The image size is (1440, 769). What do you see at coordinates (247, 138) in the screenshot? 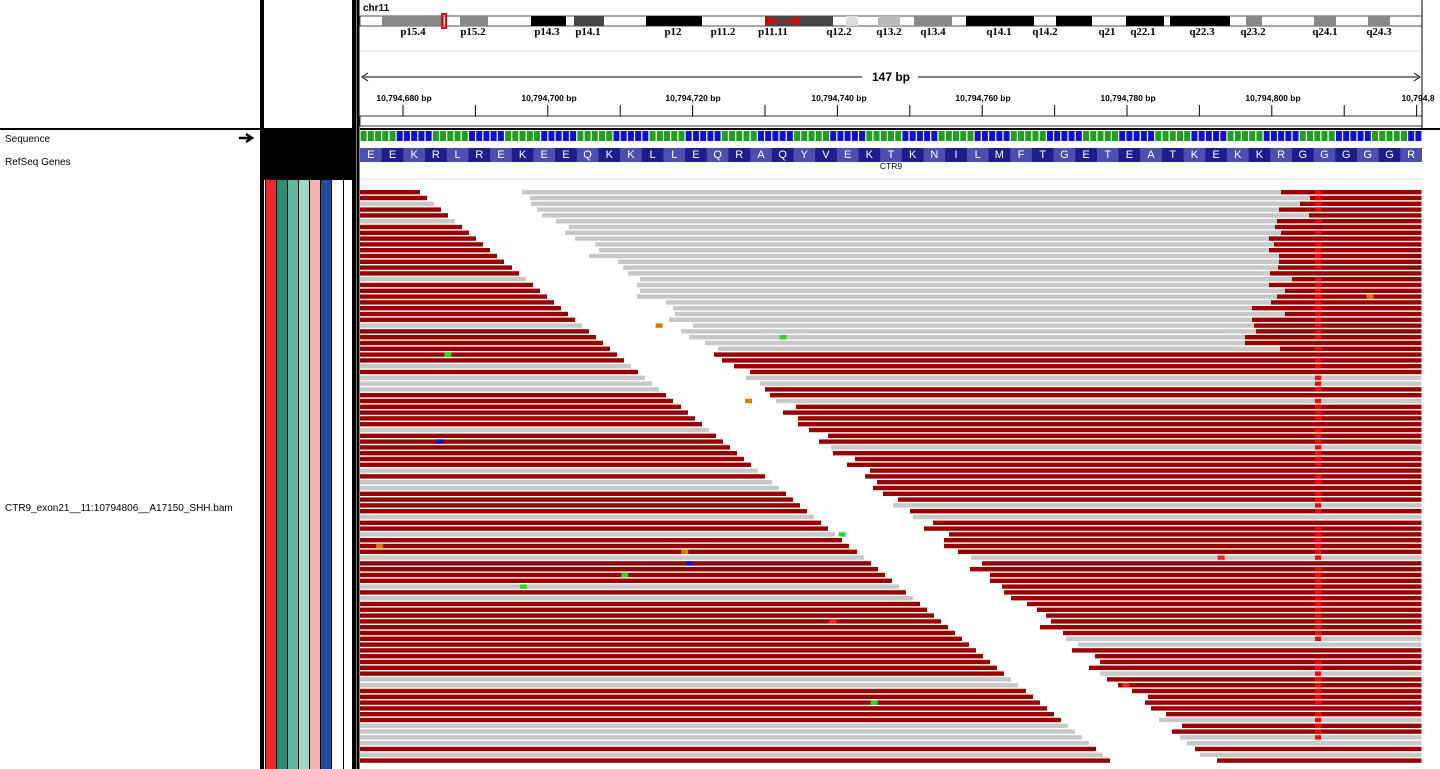
I see `strand-arrow-icon` at bounding box center [247, 138].